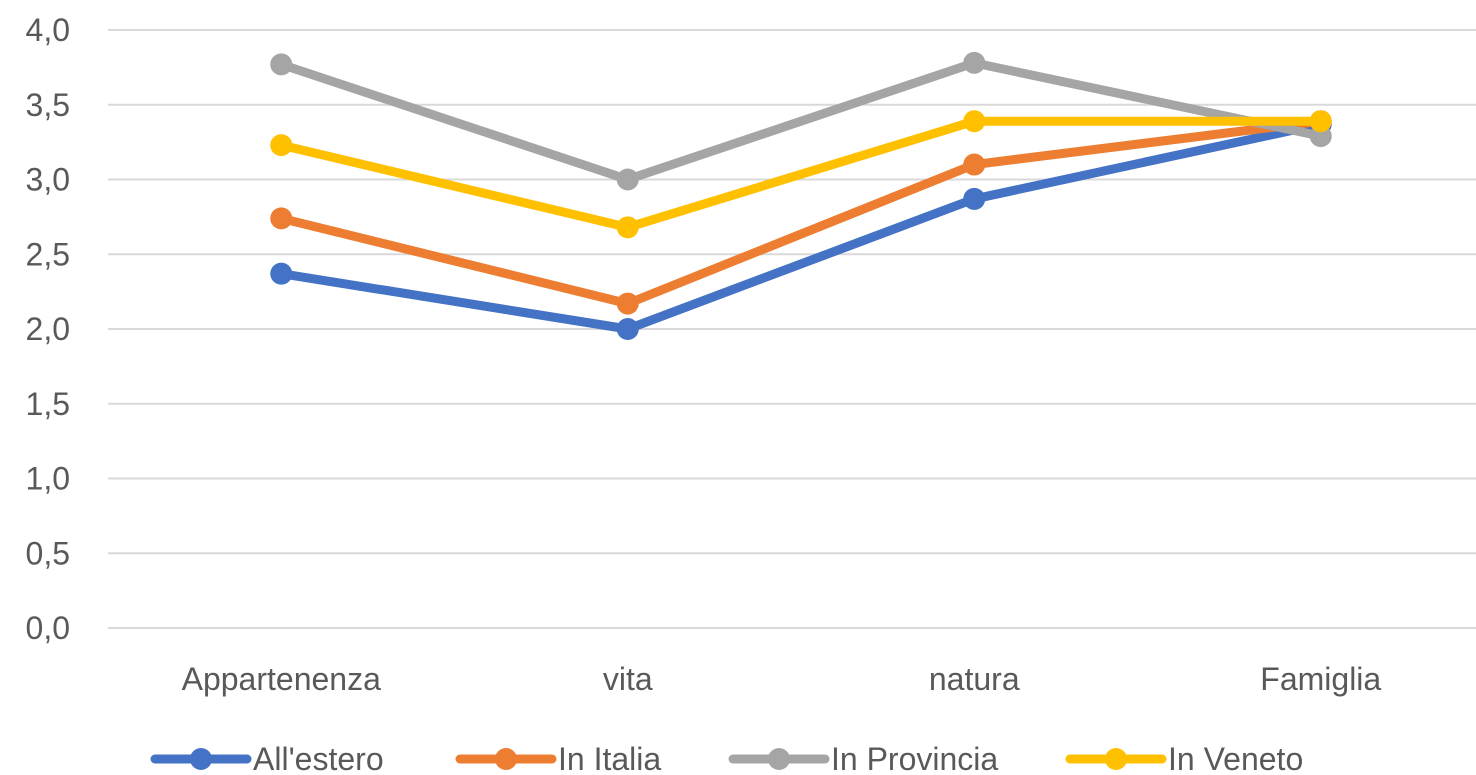 This screenshot has width=1476, height=775. Describe the element at coordinates (1235, 758) in the screenshot. I see `legend-label: In Veneto` at that location.